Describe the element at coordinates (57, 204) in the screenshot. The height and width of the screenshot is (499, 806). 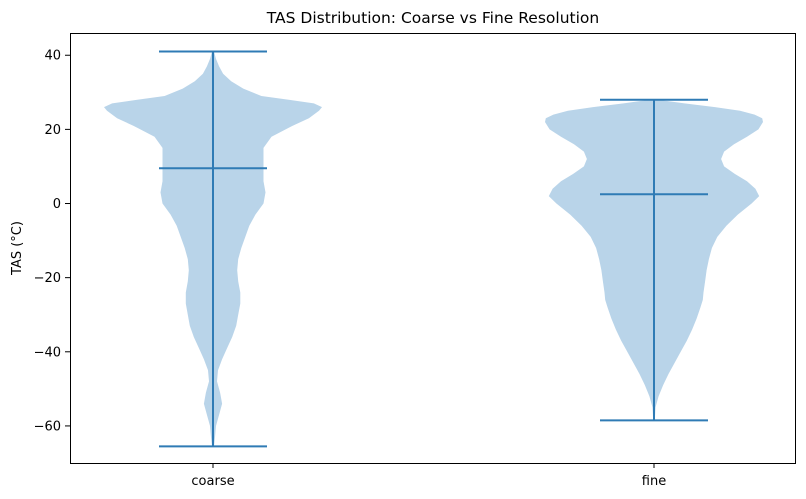
I see `y-tick-label: 0` at that location.